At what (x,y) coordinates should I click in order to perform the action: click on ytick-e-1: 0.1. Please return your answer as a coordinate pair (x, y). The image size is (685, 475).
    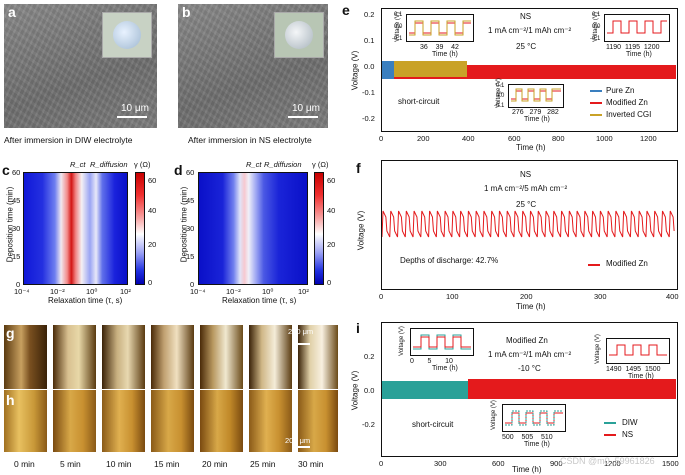
    Looking at the image, I should click on (369, 40).